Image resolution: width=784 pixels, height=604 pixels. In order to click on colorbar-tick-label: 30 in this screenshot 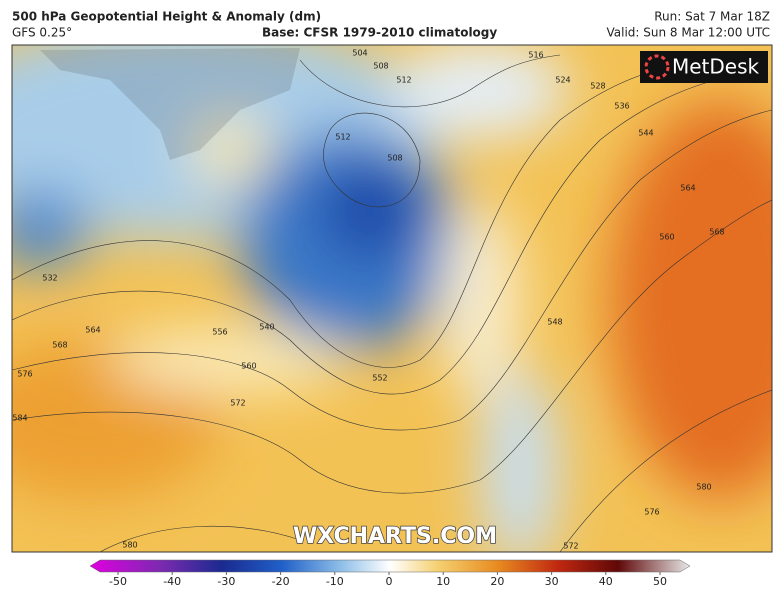, I will do `click(552, 581)`.